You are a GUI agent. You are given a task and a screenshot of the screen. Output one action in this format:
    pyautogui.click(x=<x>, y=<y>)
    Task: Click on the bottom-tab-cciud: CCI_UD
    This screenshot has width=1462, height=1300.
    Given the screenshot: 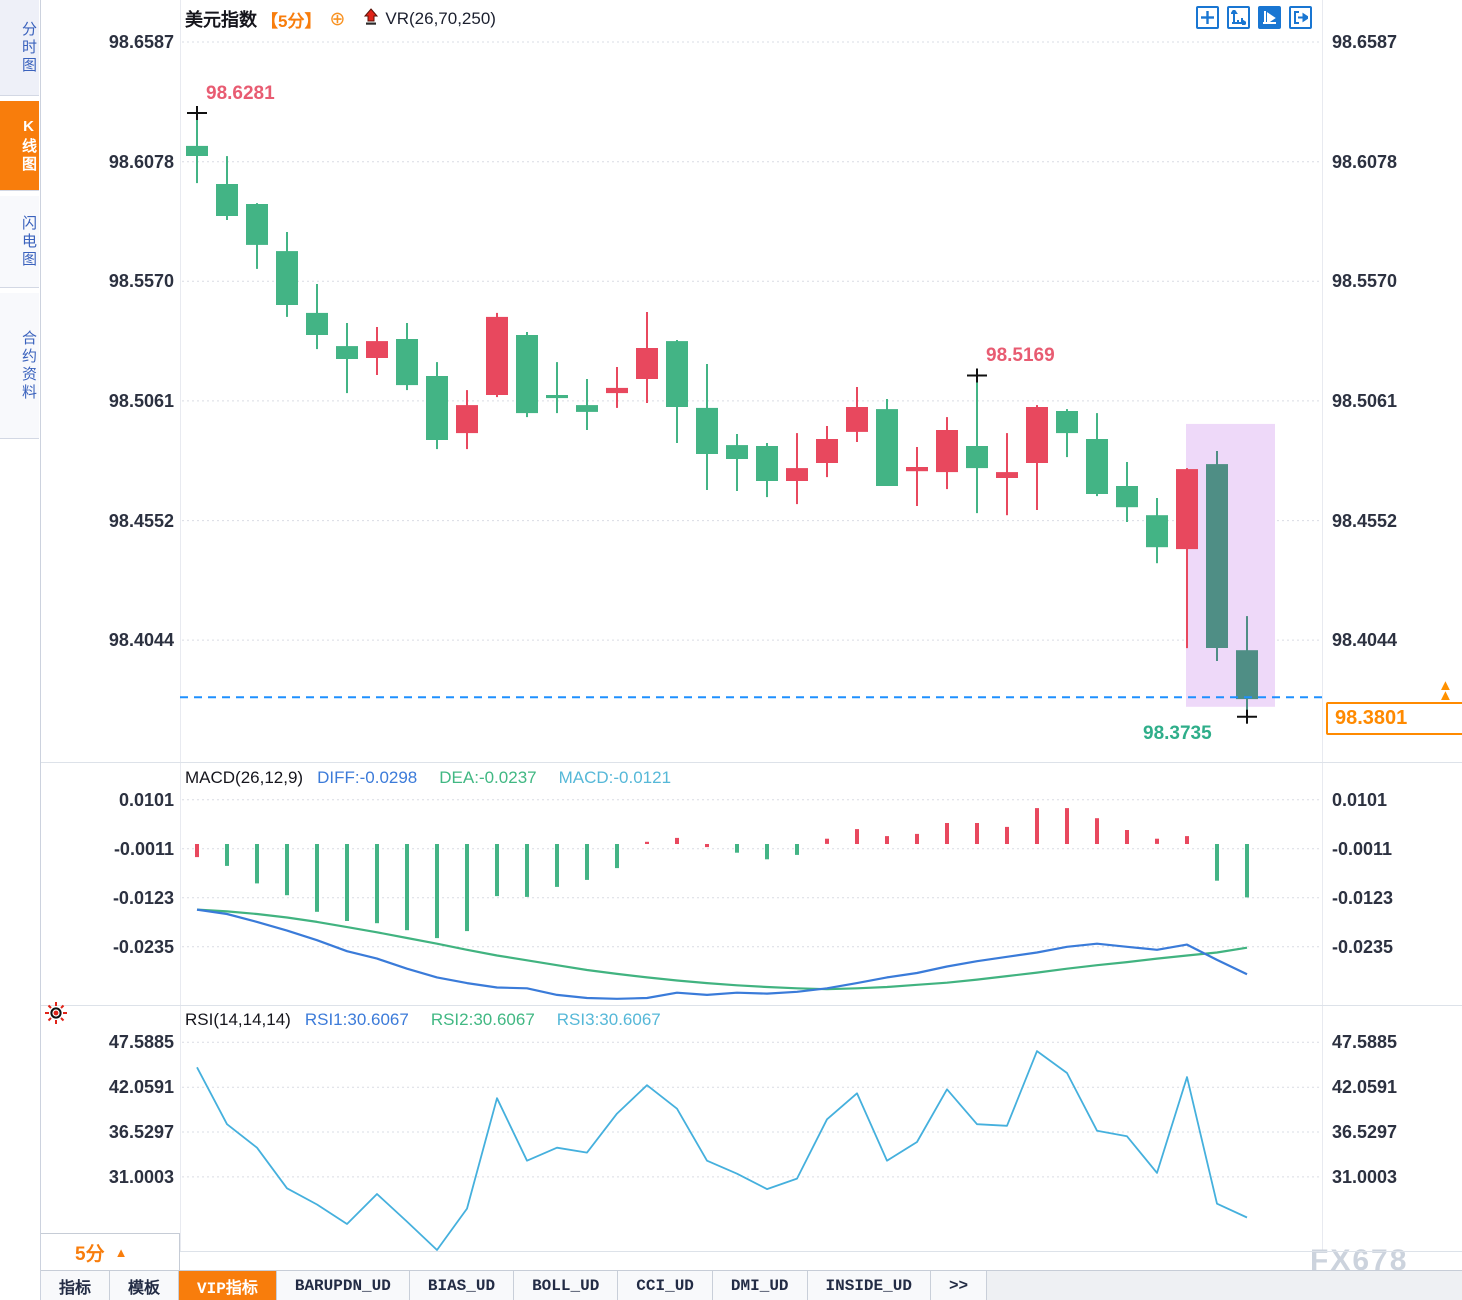 What is the action you would take?
    pyautogui.click(x=665, y=1285)
    